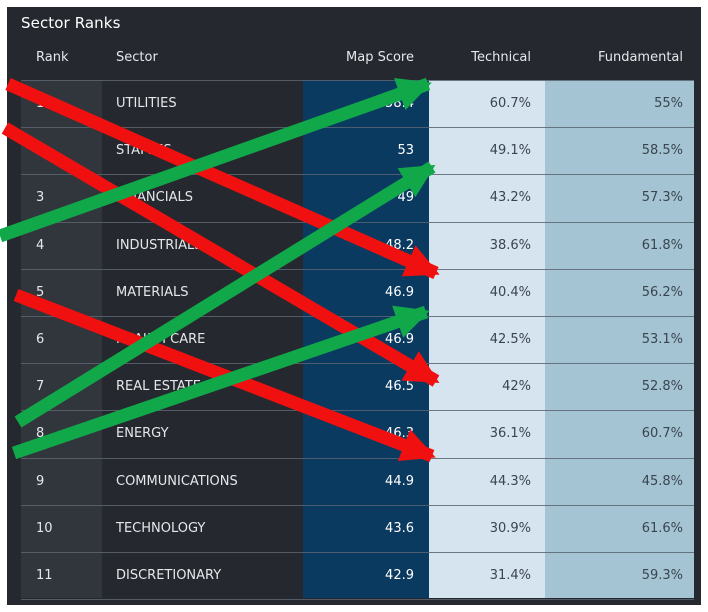  I want to click on fundamental-cell: 58.5%, so click(662, 151).